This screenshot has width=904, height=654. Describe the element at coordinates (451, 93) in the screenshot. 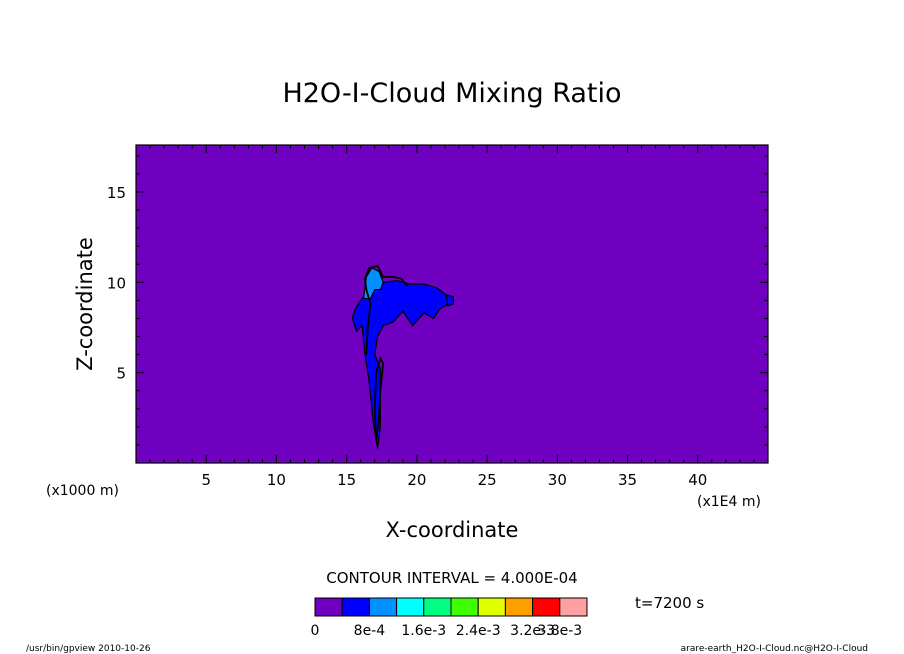

I see `chart-title: H2O-I-Cloud Mixing Ratio` at that location.